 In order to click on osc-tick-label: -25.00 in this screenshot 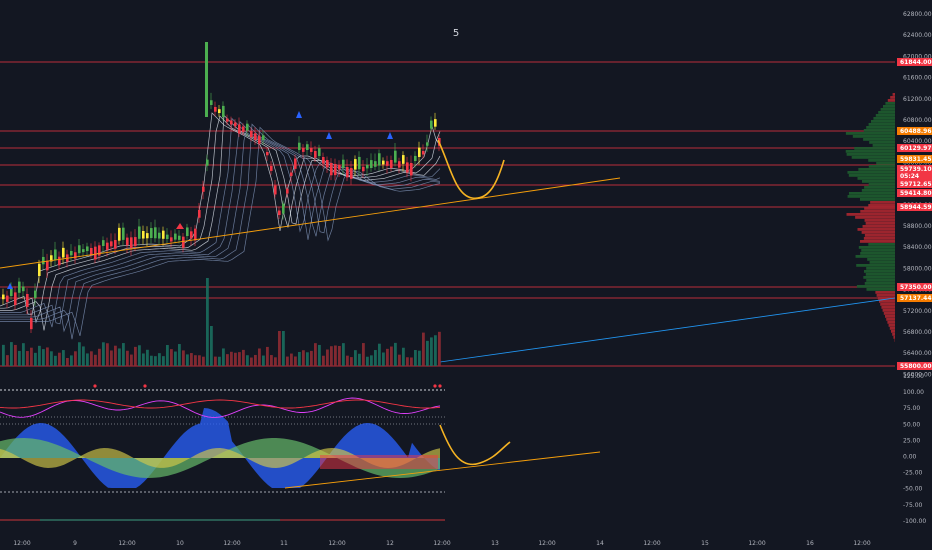, I will do `click(913, 473)`.